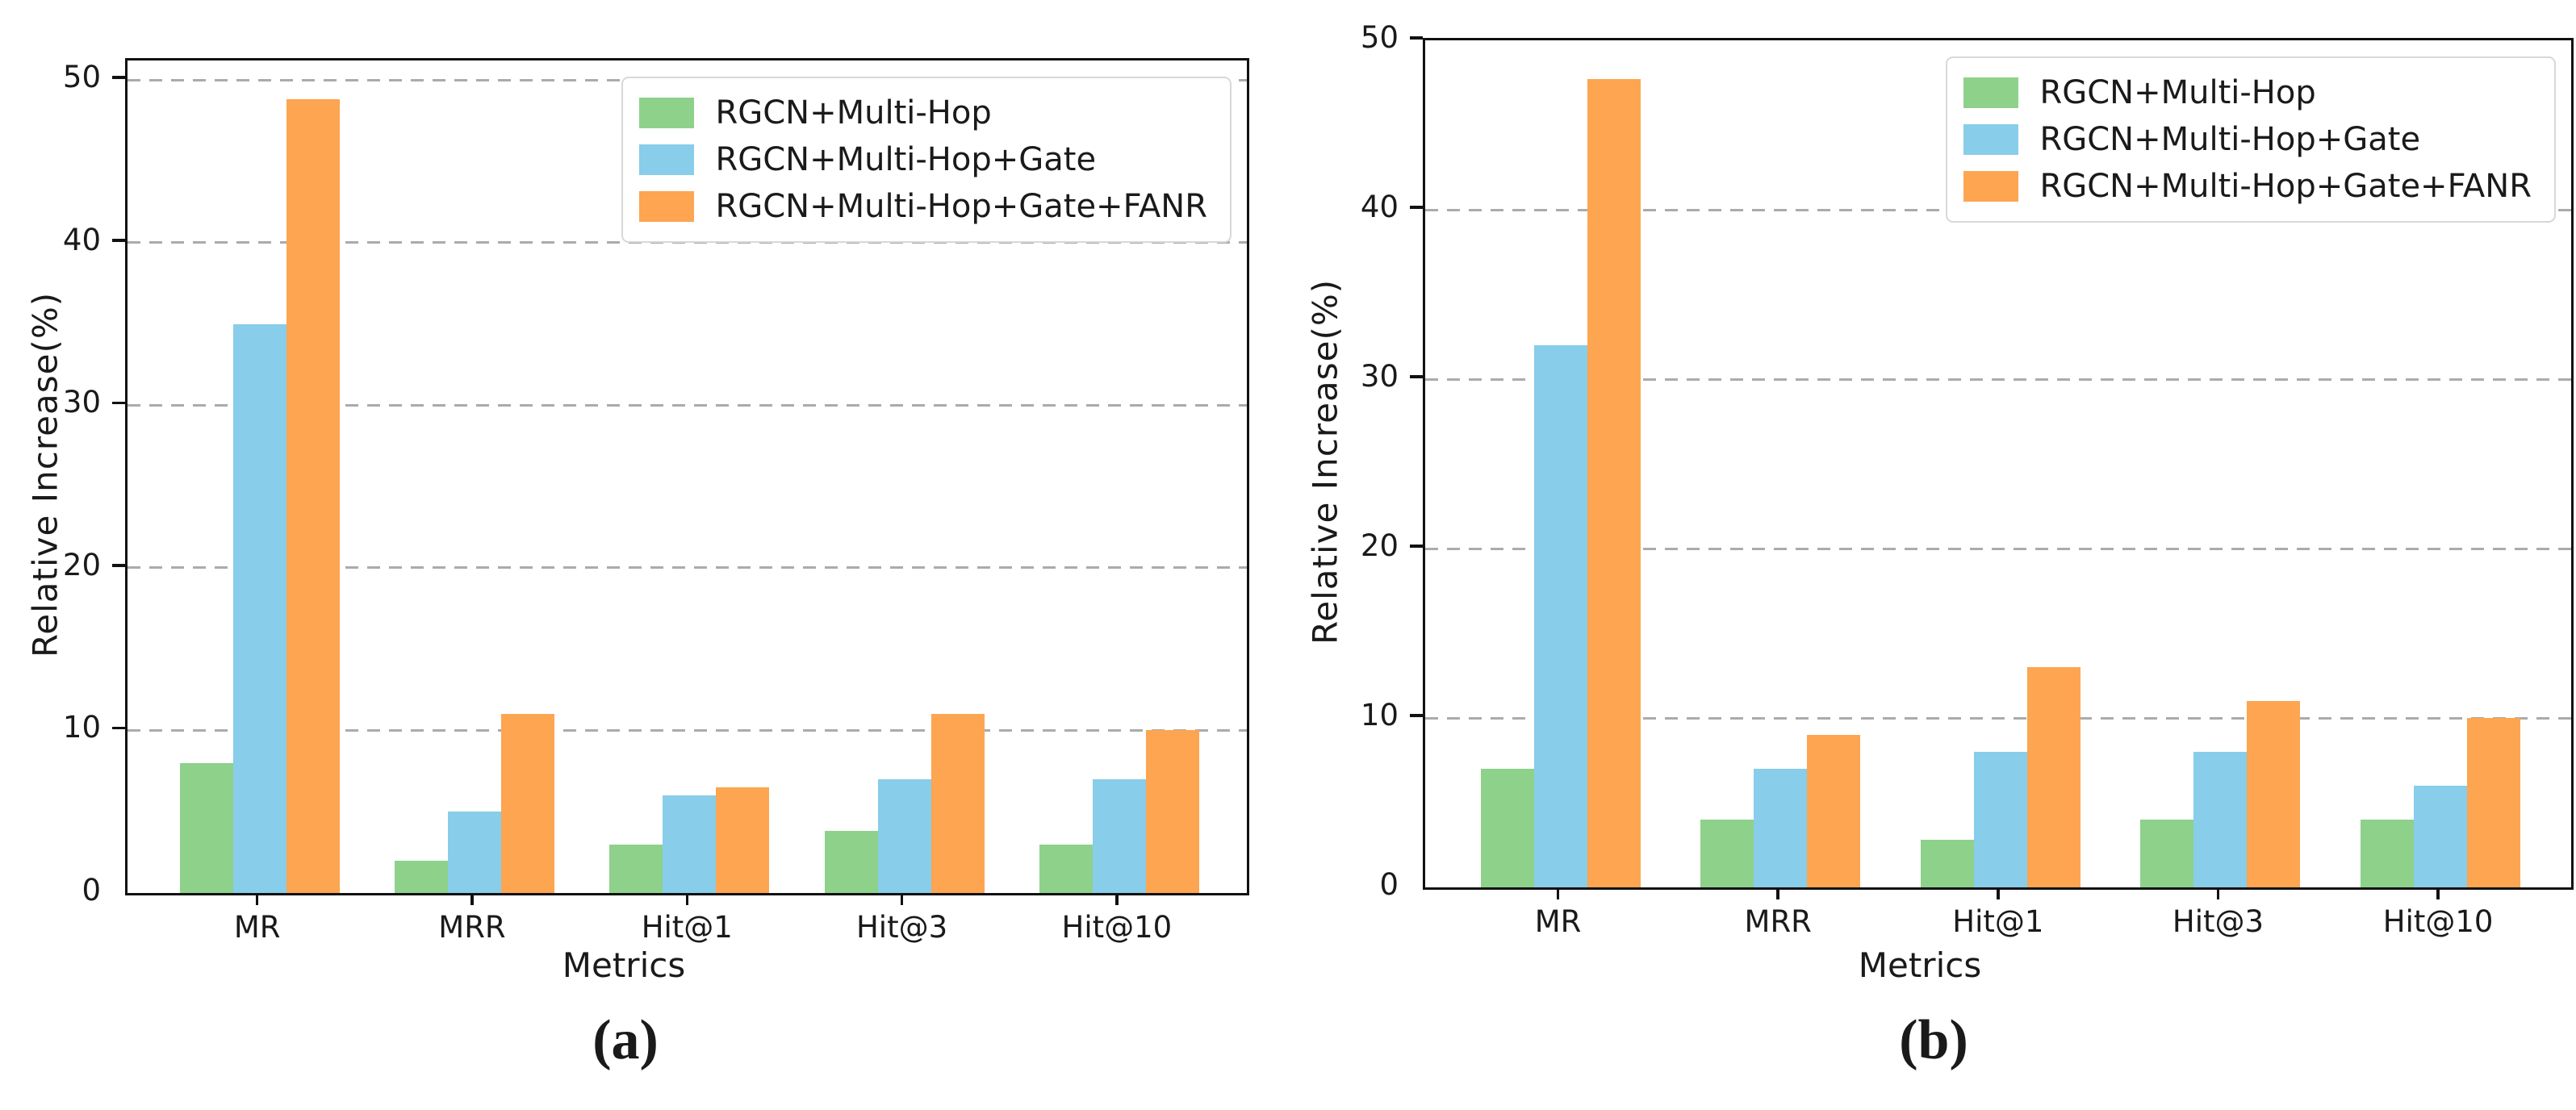  I want to click on bar-Hit@1-series1, so click(636, 868).